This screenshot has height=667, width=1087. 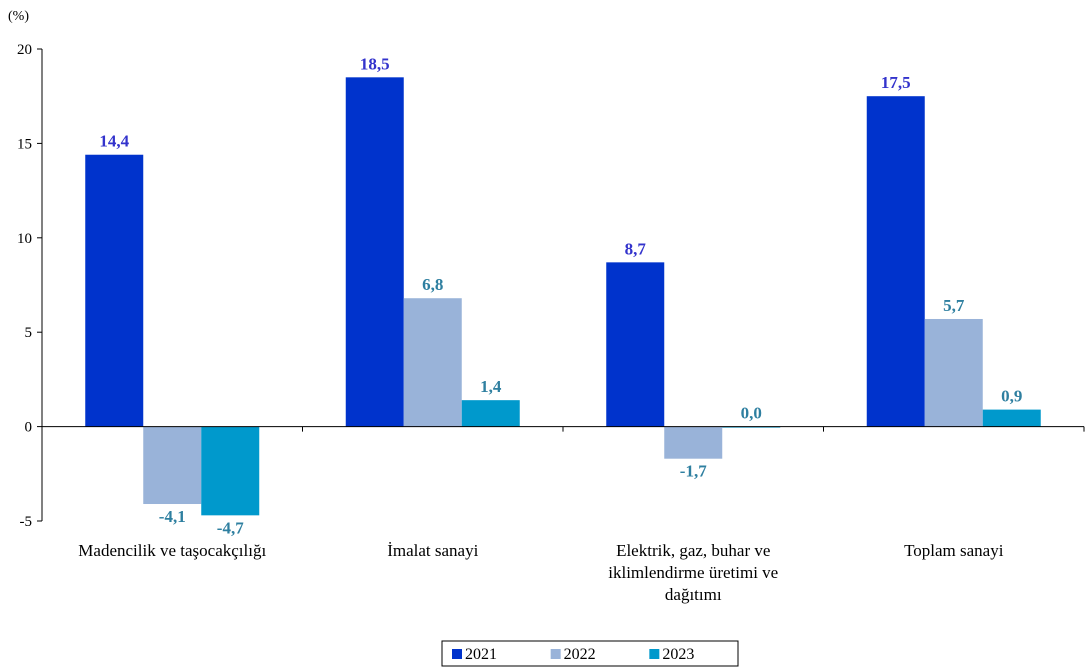 I want to click on category-label: Madencilik ve taşocakçılığı, so click(x=172, y=550).